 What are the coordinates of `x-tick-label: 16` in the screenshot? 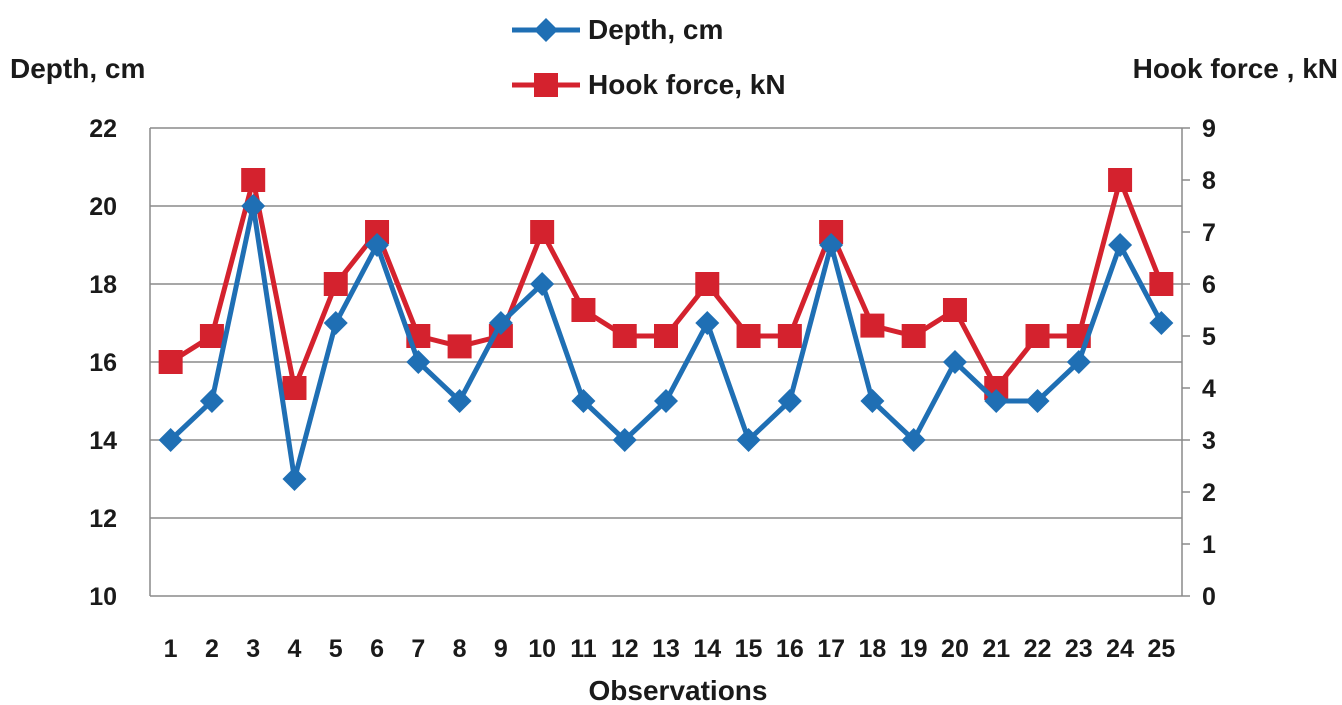 It's located at (790, 649).